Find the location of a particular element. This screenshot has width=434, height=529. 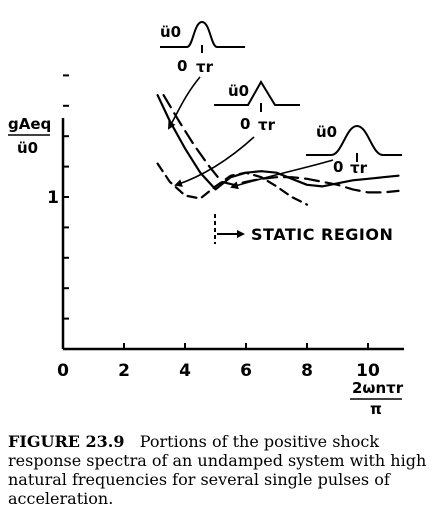

x-tick-label: 4 is located at coordinates (185, 371).